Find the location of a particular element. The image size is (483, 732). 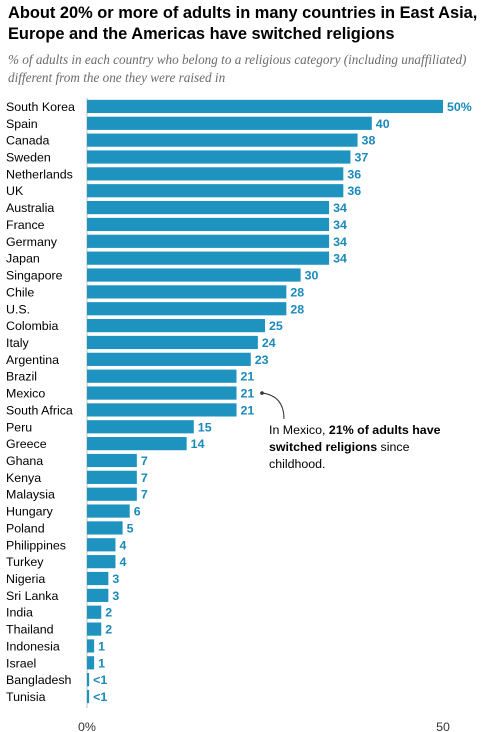

category-label-germany: Germany is located at coordinates (32, 242).